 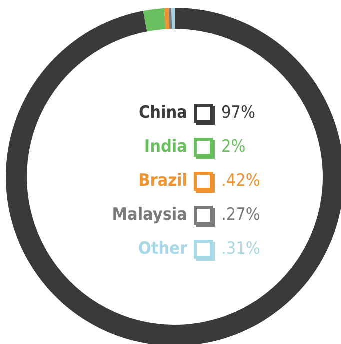 What do you see at coordinates (241, 215) in the screenshot?
I see `data-label: .27%` at bounding box center [241, 215].